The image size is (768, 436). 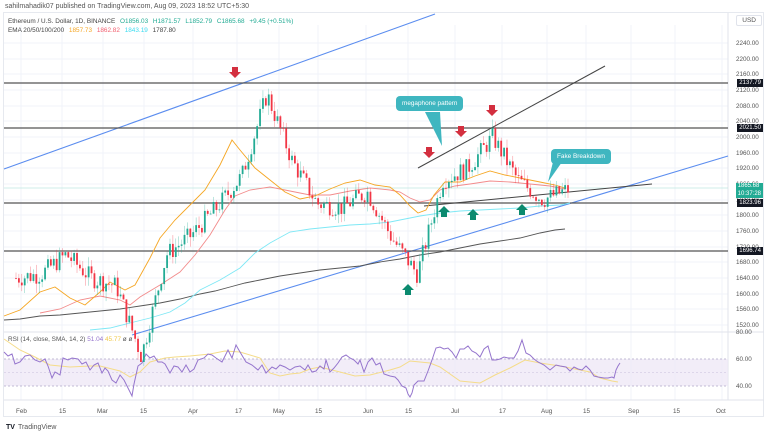 I want to click on ema100-value: 1843.19, so click(x=136, y=30).